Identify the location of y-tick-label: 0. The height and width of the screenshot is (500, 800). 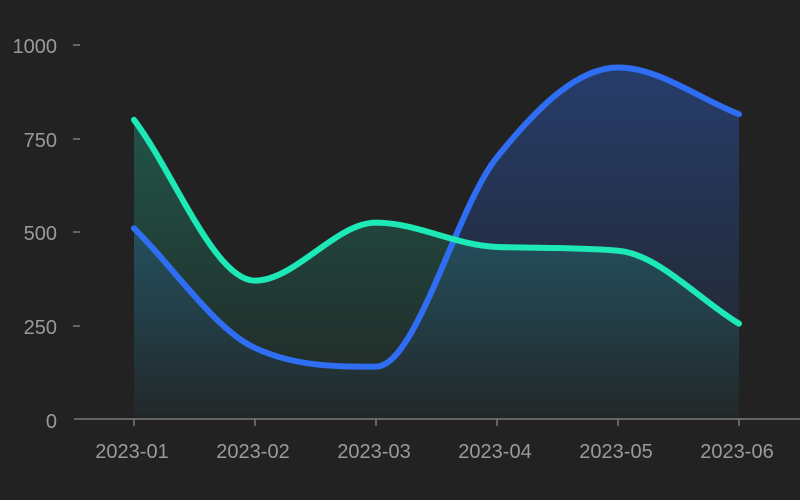
(51, 422).